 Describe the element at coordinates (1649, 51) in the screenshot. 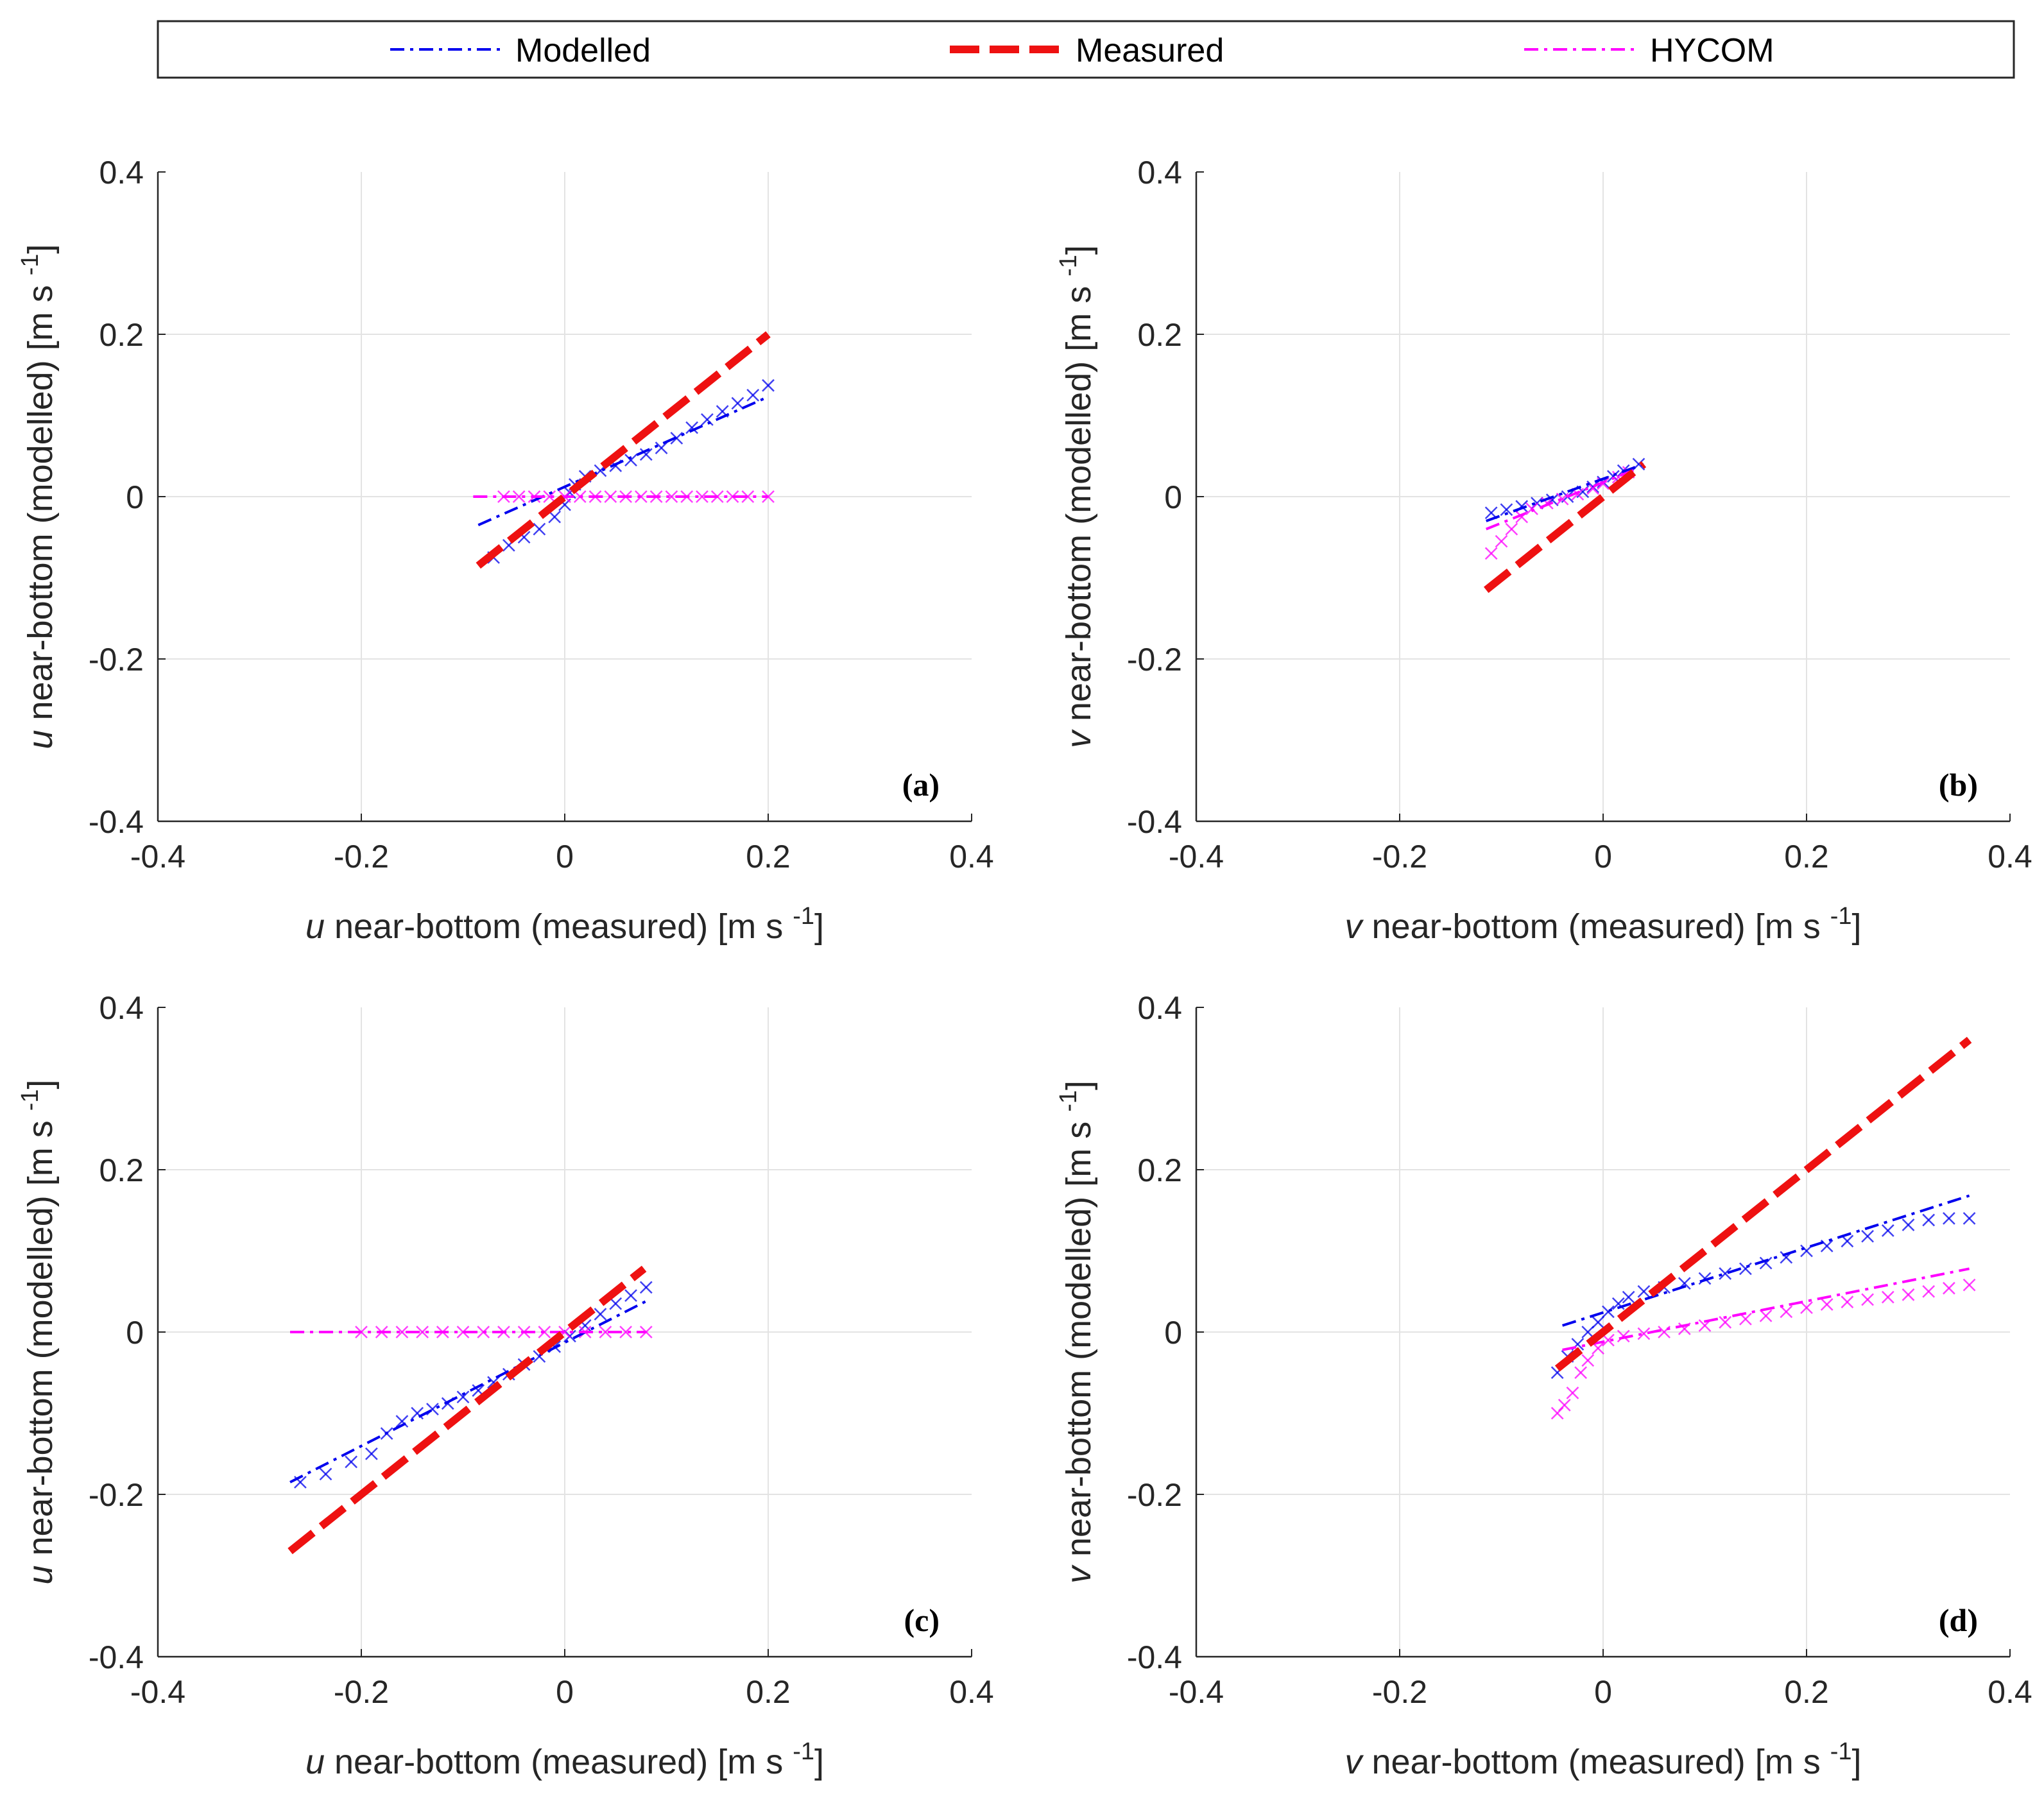

I see `legend-entry-hycom: HYCOM` at that location.